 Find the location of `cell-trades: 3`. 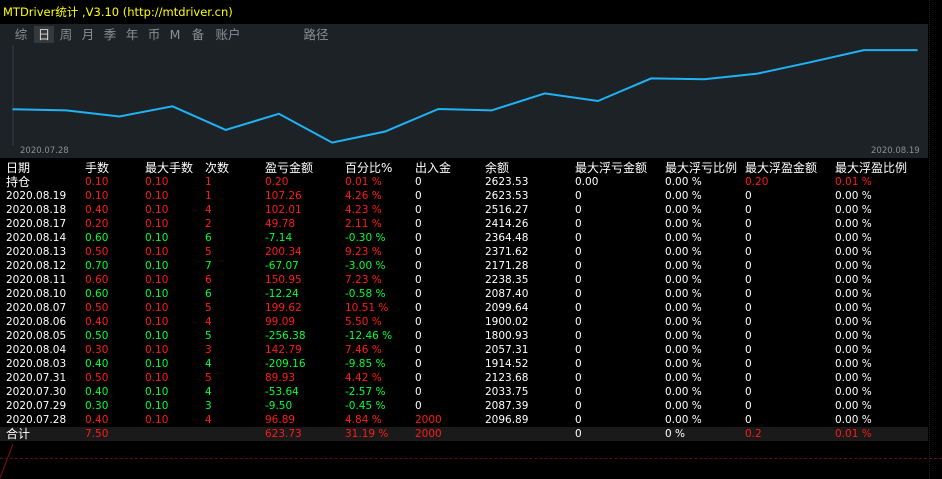

cell-trades: 3 is located at coordinates (208, 406).